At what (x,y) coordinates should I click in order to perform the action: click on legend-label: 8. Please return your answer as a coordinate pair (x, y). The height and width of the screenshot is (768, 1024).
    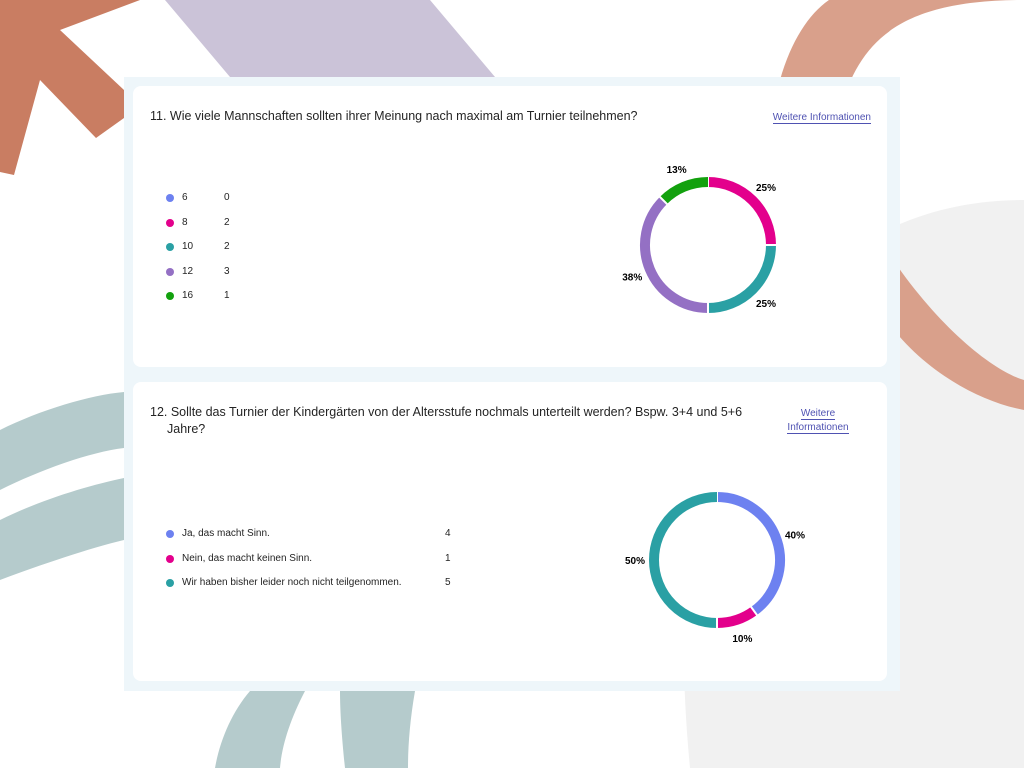
    Looking at the image, I should click on (185, 222).